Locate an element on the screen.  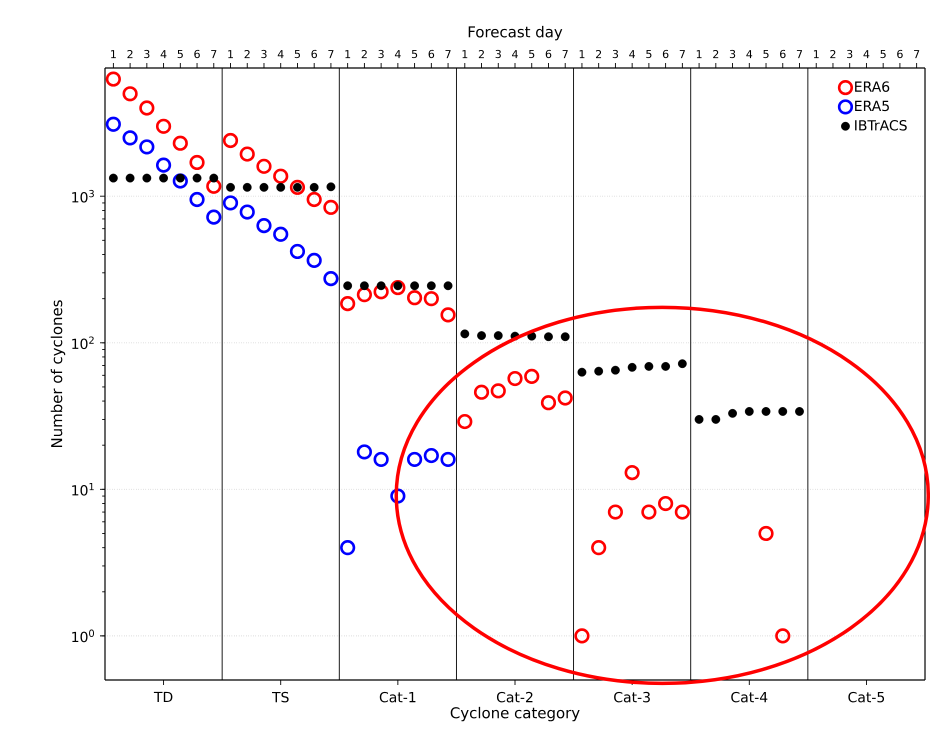
text: Cat-2 is located at coordinates (514, 697).